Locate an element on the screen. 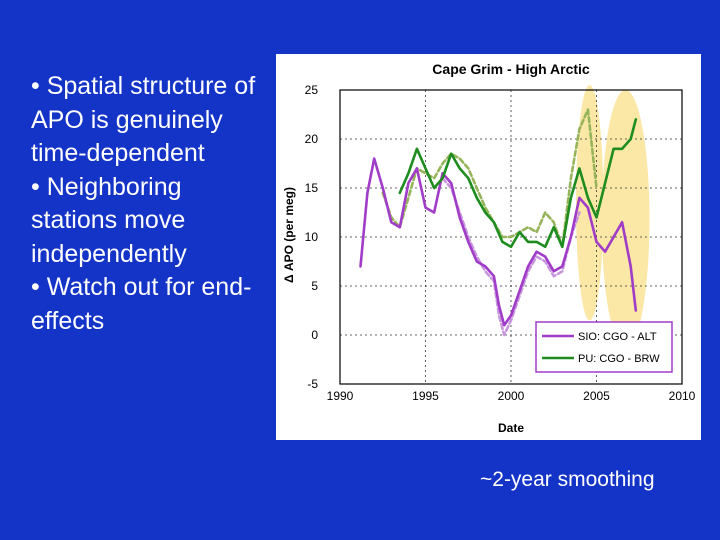 The image size is (720, 540). y-tick-label-4: 5 is located at coordinates (314, 286).